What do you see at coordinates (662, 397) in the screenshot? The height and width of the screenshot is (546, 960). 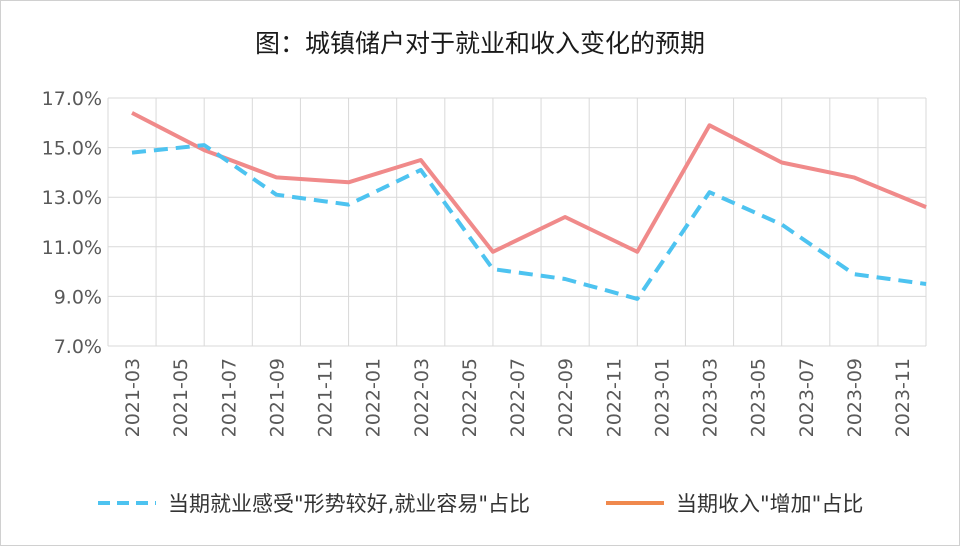 I see `x-tick-label: 2023-01` at bounding box center [662, 397].